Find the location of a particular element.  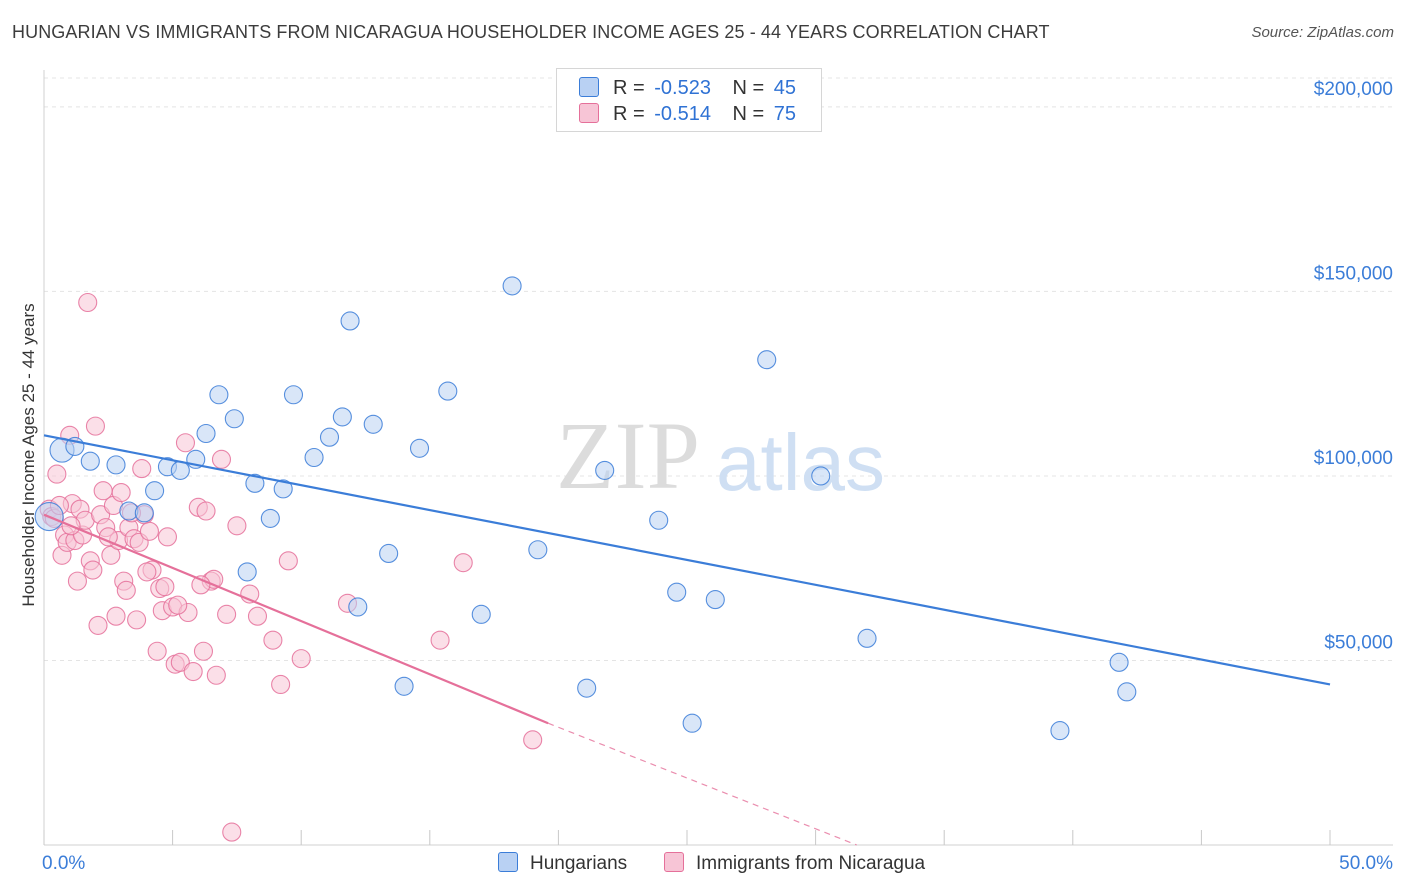

legend-swatch-pink is located at coordinates (589, 113).